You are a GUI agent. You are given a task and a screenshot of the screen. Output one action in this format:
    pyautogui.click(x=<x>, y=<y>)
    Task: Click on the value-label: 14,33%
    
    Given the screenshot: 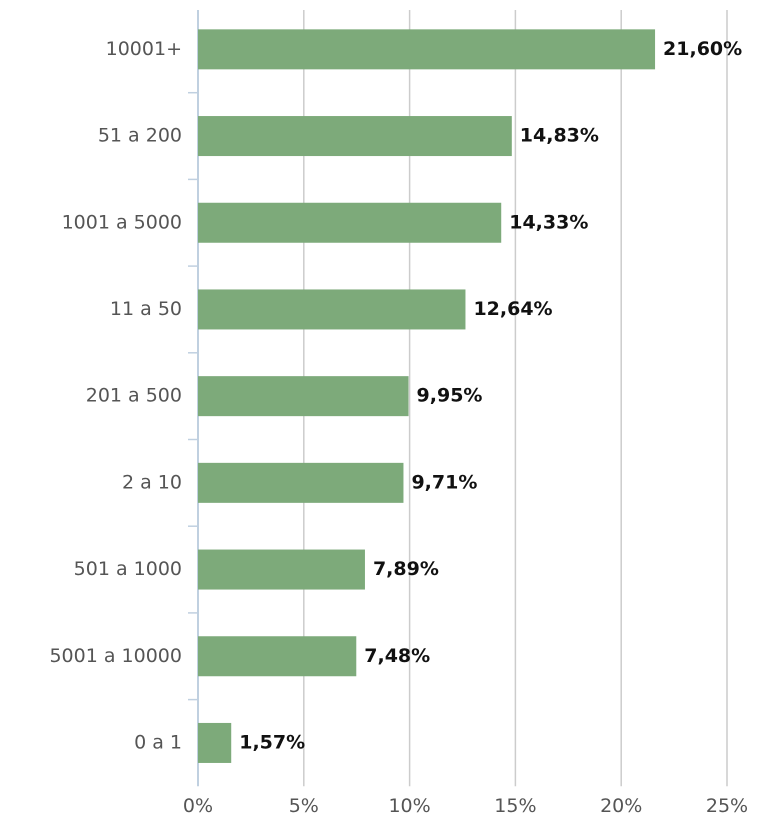 What is the action you would take?
    pyautogui.click(x=548, y=222)
    